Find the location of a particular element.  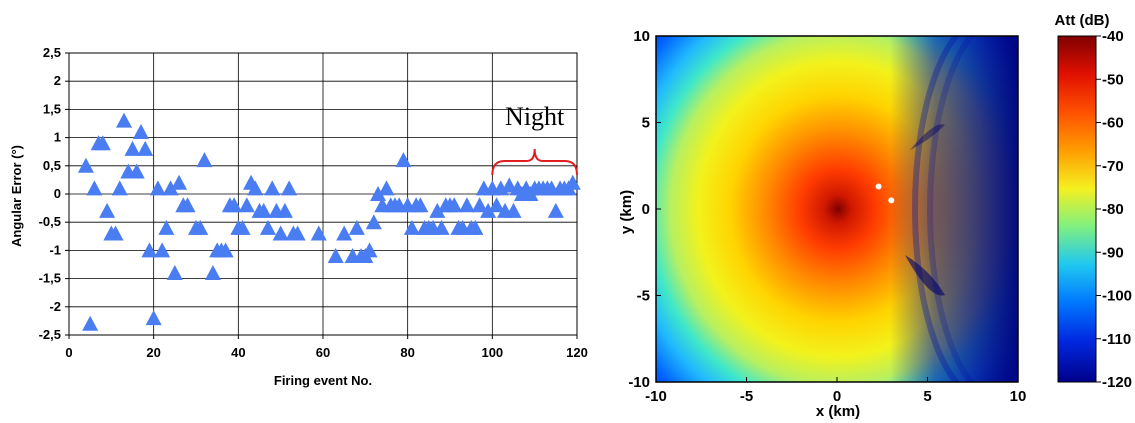

y-tick-label: -0,5 is located at coordinates (50, 221).